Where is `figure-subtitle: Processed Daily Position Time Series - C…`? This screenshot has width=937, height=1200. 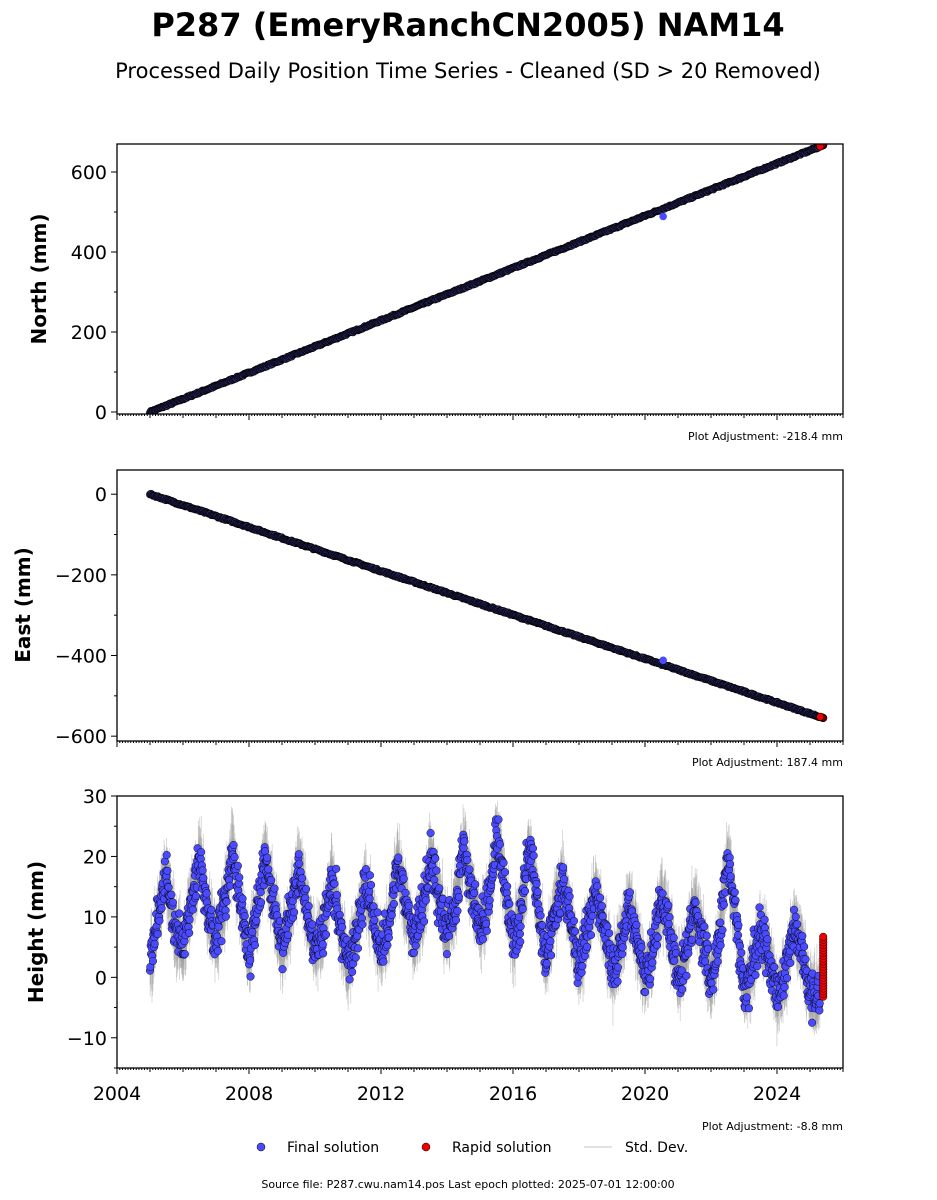
figure-subtitle: Processed Daily Position Time Series - C… is located at coordinates (468, 71).